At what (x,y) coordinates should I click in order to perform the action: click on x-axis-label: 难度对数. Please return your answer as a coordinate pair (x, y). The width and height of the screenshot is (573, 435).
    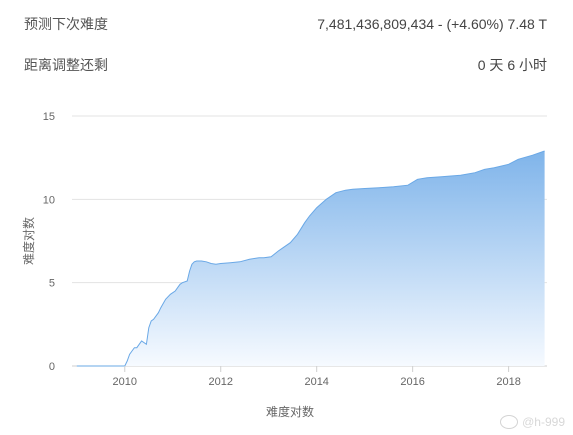
    Looking at the image, I should click on (290, 411).